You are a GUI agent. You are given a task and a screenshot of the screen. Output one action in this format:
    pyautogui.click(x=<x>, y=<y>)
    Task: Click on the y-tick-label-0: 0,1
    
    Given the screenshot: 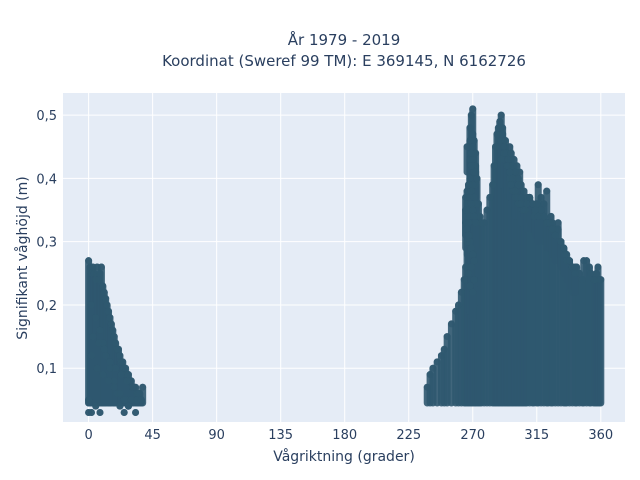 What is the action you would take?
    pyautogui.click(x=46, y=369)
    